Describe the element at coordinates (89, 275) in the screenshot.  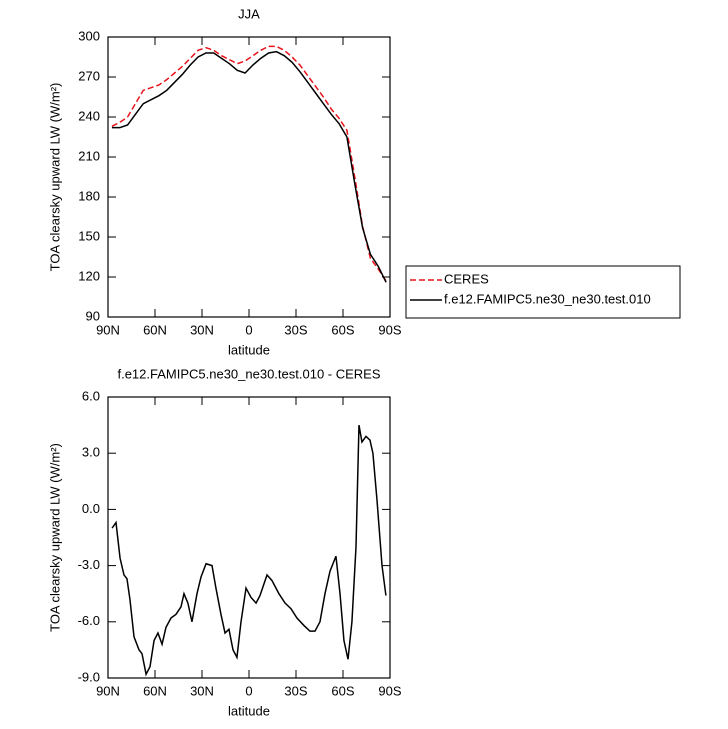
I see `y-tick-label: 120` at that location.